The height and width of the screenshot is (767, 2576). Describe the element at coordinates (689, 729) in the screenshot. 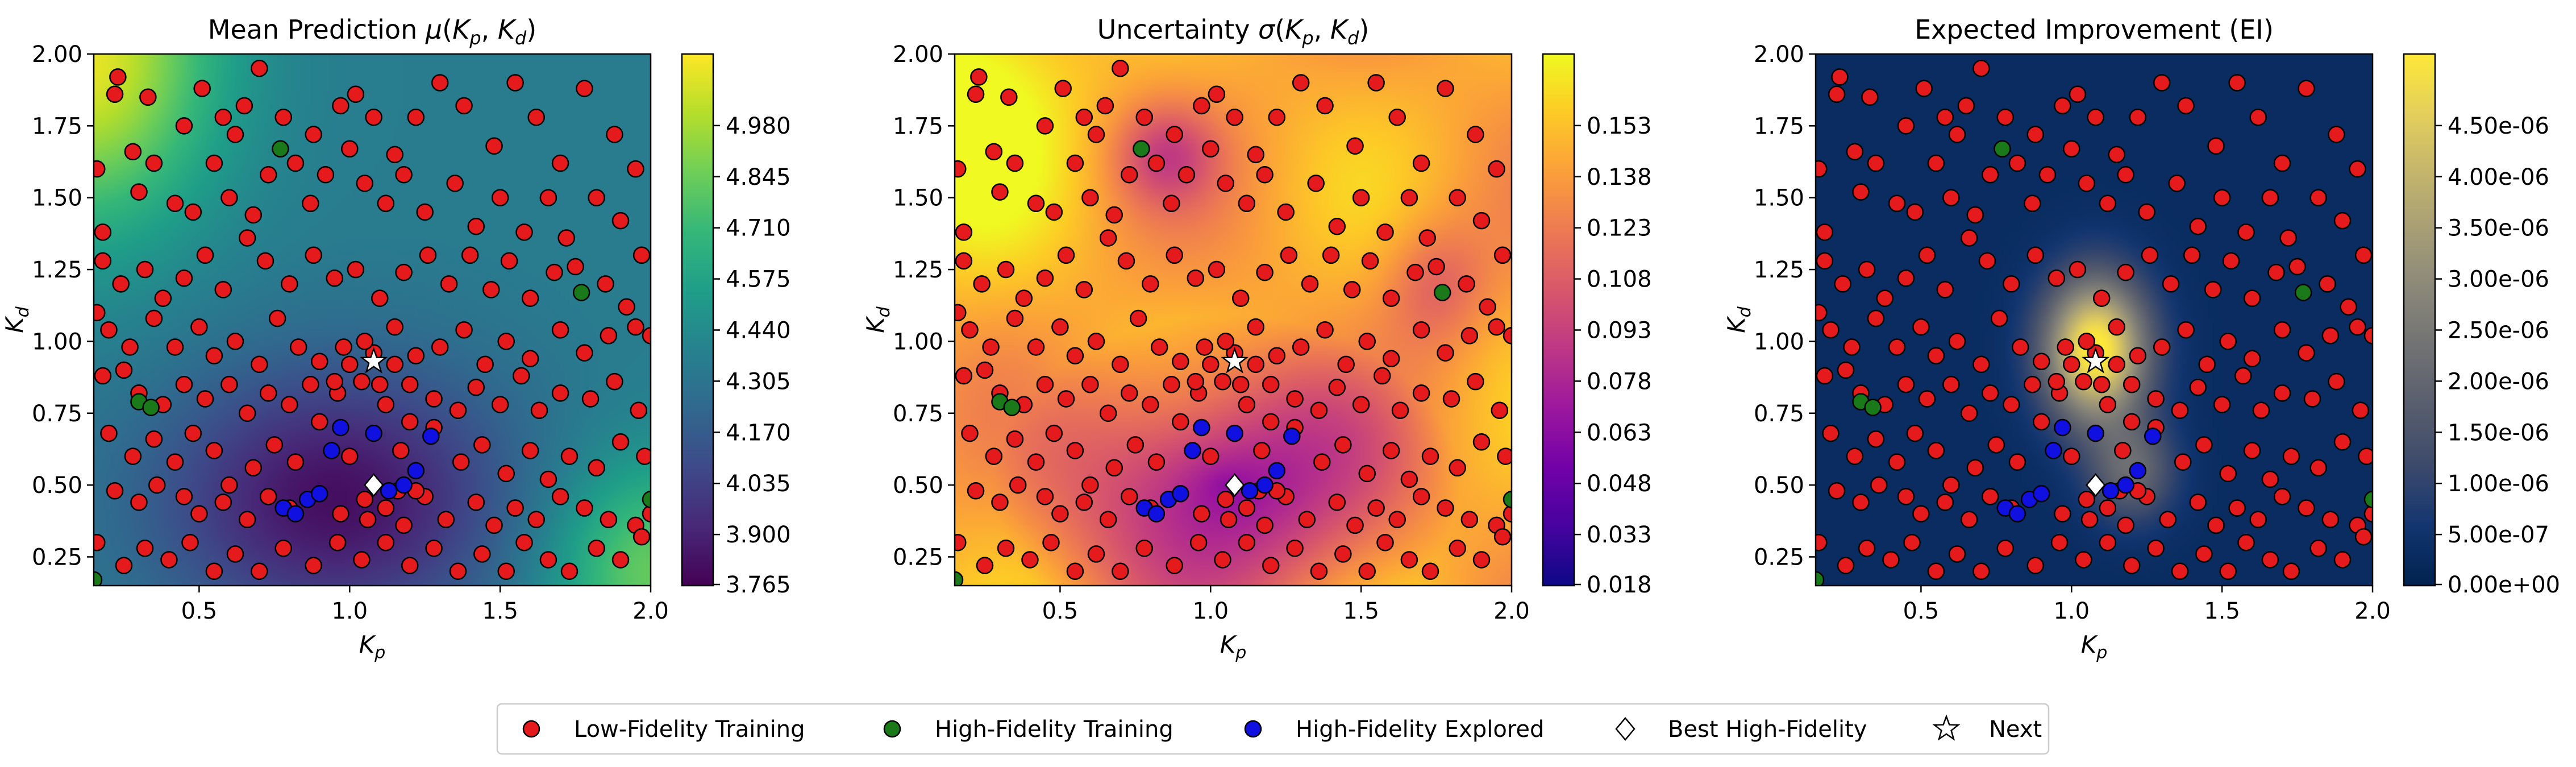

I see `legend-label: Low-Fidelity Training` at that location.